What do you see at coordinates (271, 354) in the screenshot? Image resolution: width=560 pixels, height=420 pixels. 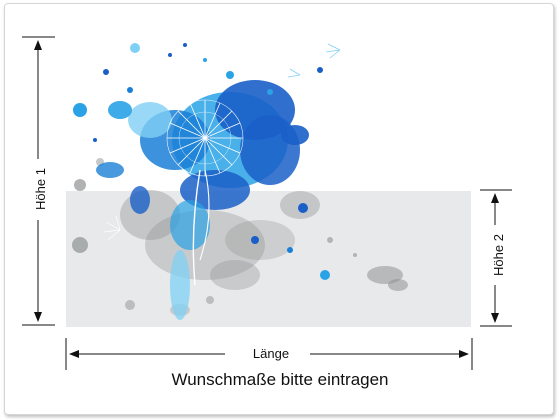 I see `width-label: Länge` at bounding box center [271, 354].